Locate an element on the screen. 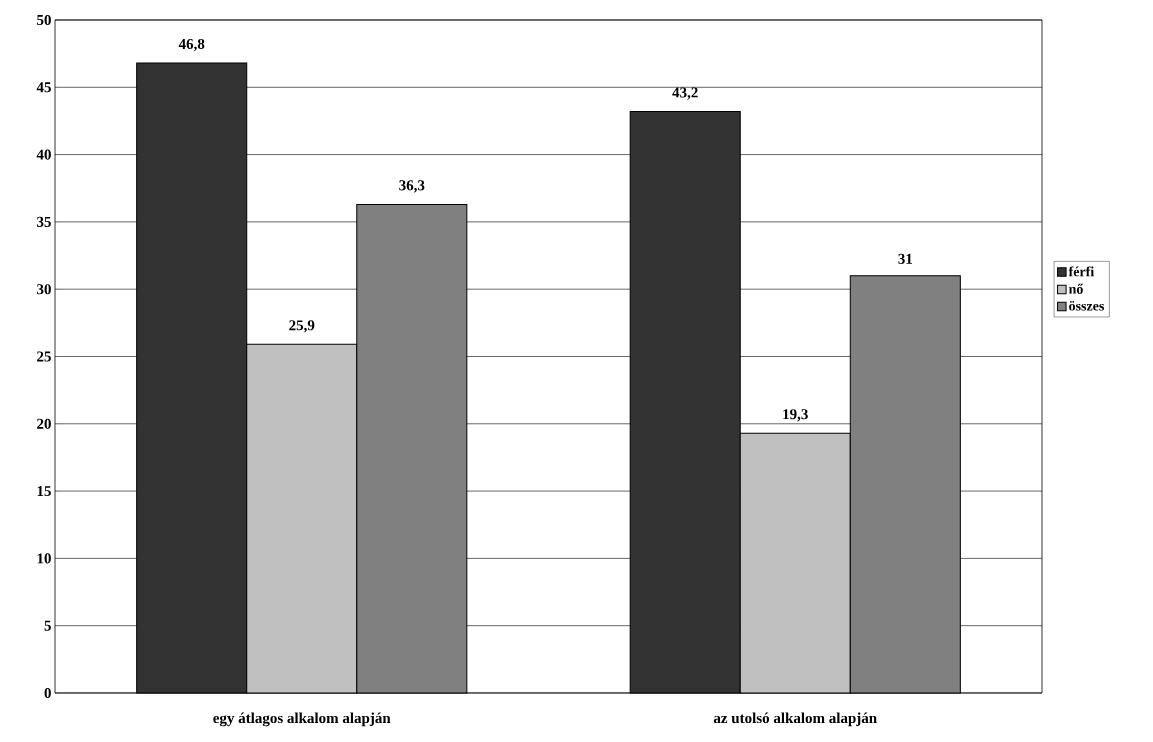 The height and width of the screenshot is (742, 1153). y-tick-label: 35 is located at coordinates (44, 221).